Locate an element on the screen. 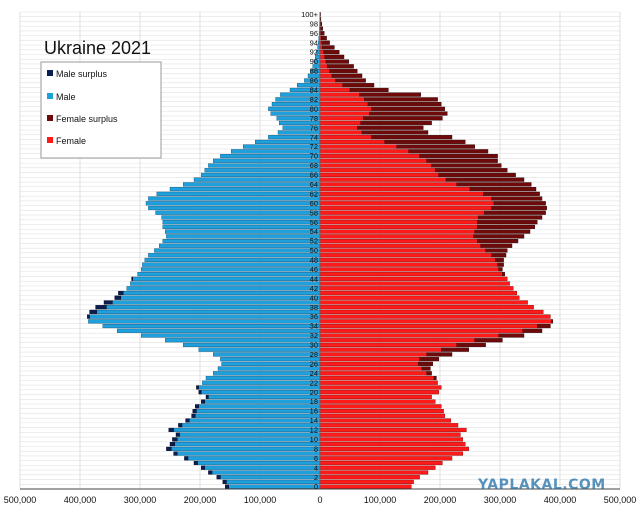 This screenshot has width=640, height=515. age-tick-label: 62 is located at coordinates (314, 193).